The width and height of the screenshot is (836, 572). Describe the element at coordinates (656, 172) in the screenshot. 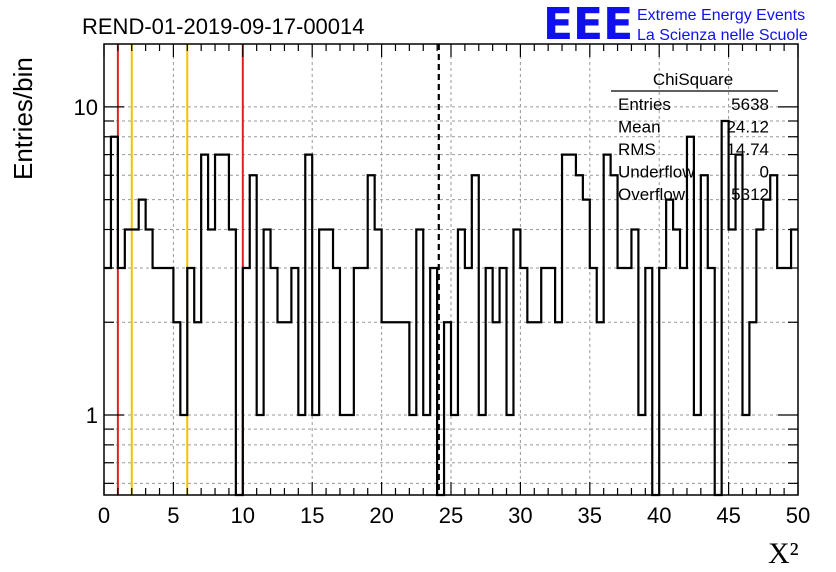

I see `stats-row-label: Underflow` at that location.